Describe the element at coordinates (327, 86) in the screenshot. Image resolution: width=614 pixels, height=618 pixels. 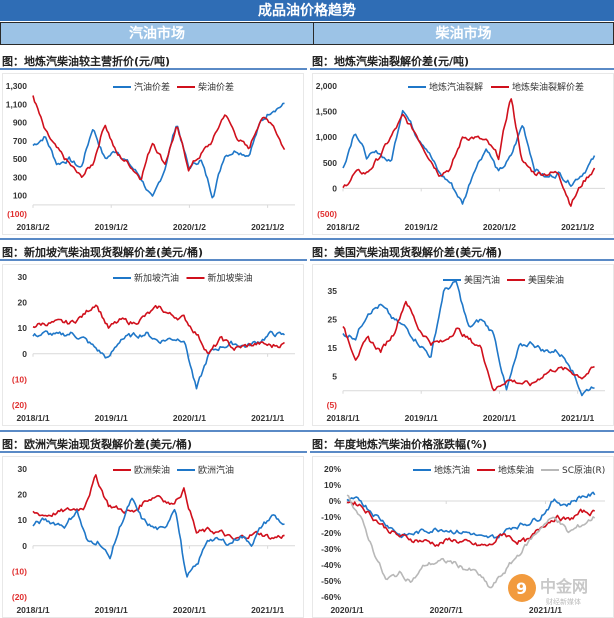
I see `y-tick-label: 2,000` at that location.